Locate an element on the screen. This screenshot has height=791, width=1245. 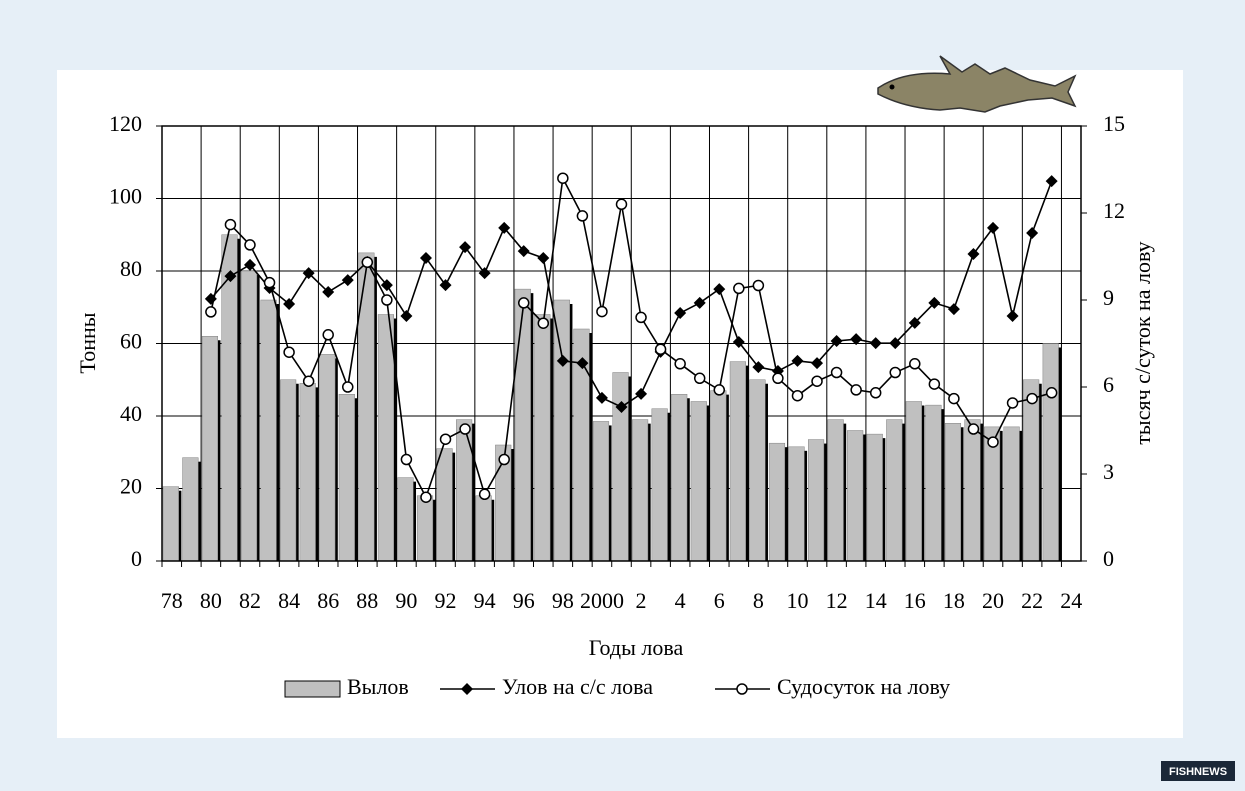
y2-axis-label: тысяч с/суток на лову is located at coordinates (1142, 342).